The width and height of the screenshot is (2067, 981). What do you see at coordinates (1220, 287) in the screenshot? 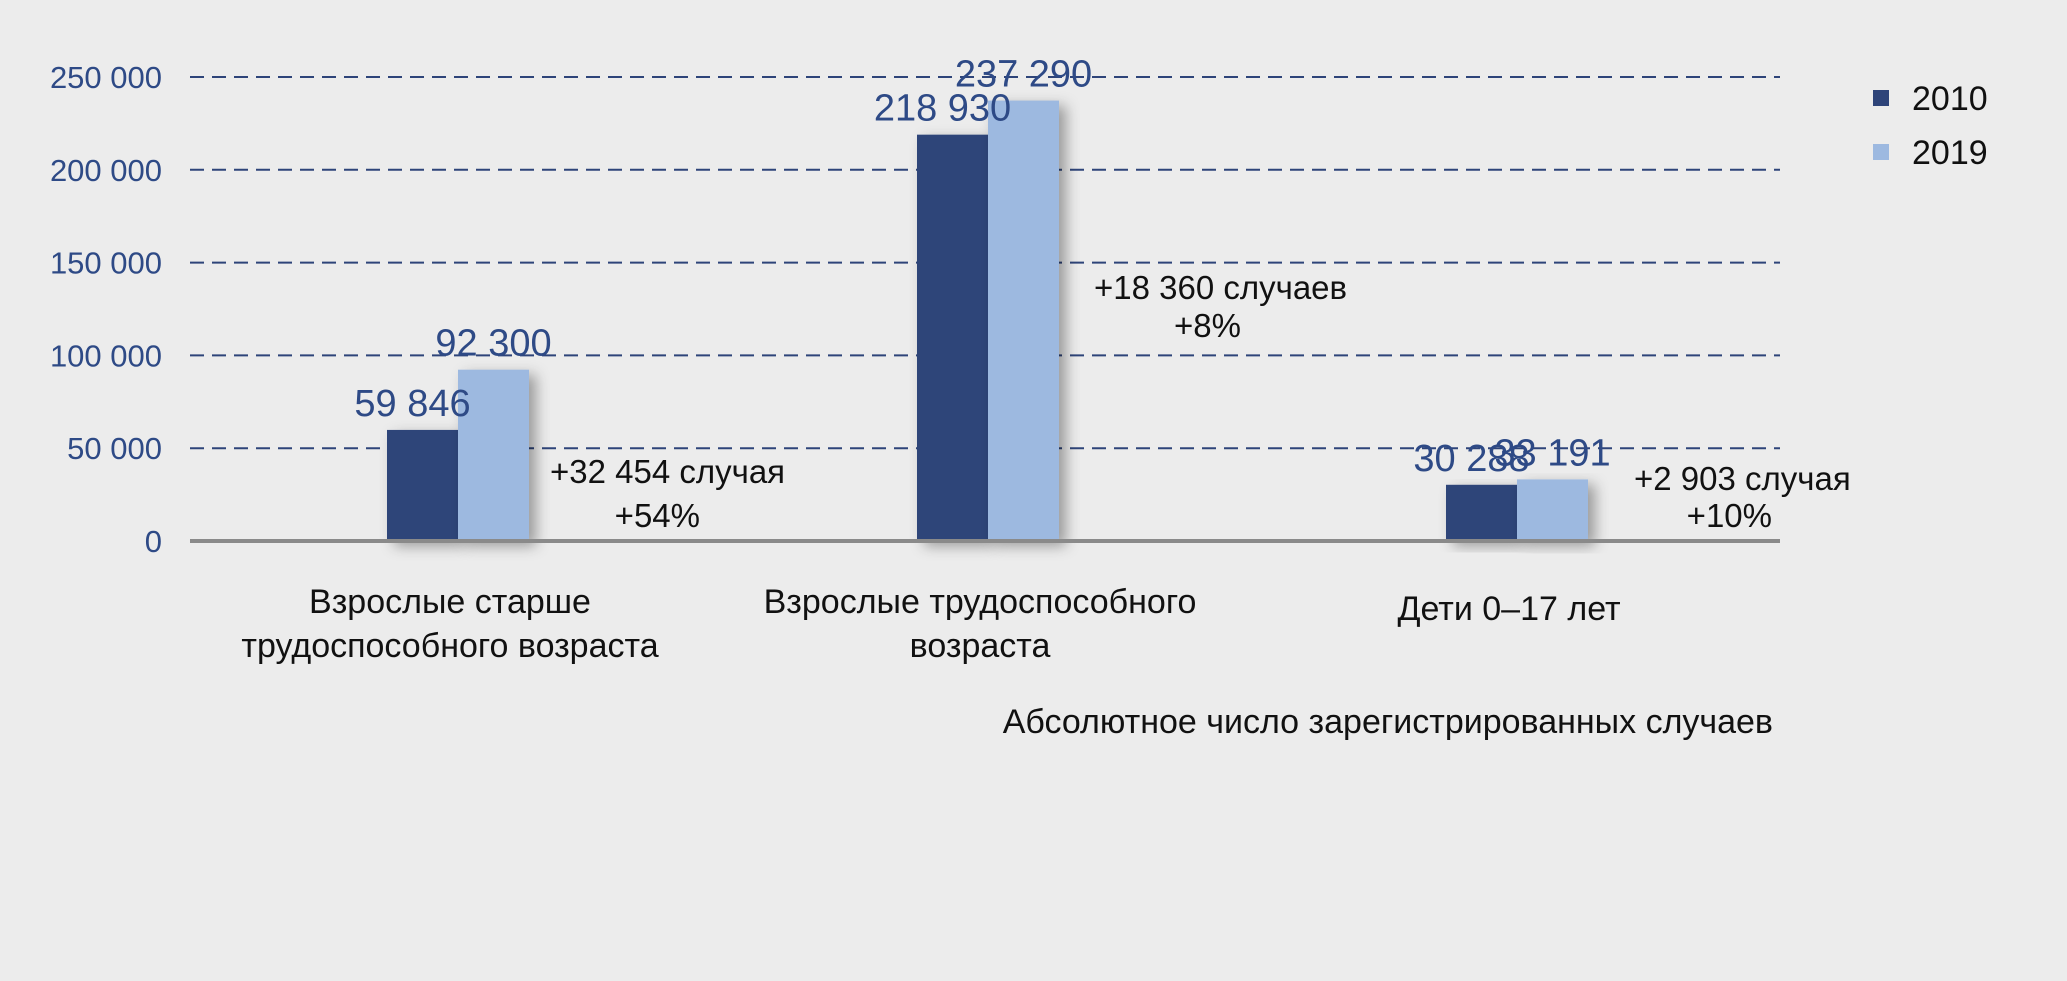
I see `change-annotation: +18 360 случаев` at bounding box center [1220, 287].